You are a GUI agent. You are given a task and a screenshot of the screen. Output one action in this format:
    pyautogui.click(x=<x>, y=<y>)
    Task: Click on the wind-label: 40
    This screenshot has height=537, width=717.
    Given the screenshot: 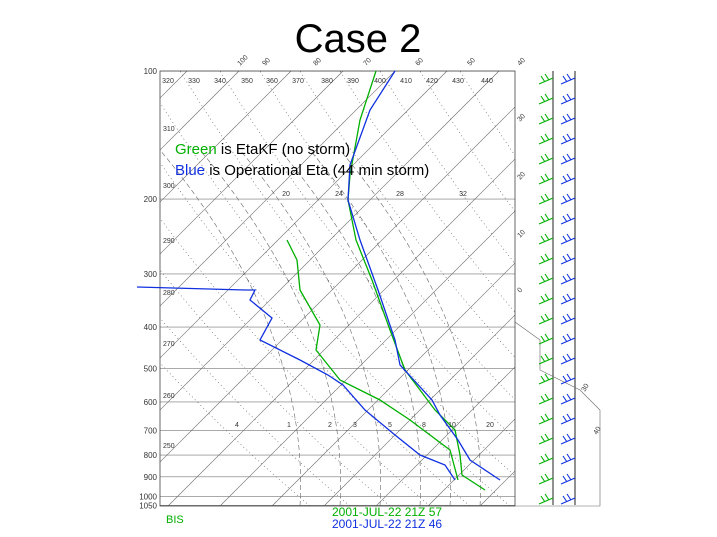 What is the action you would take?
    pyautogui.click(x=598, y=431)
    